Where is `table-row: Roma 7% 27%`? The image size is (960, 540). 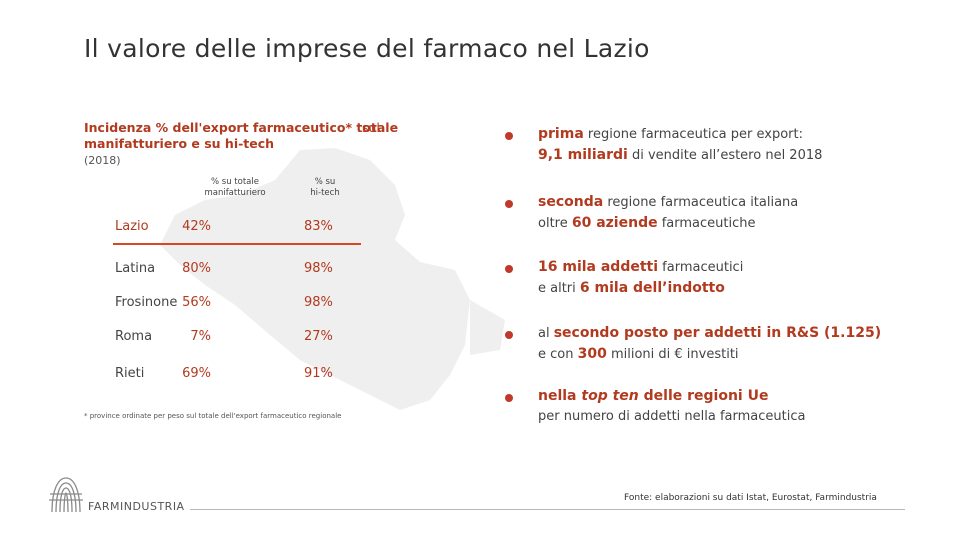
table-row: Roma 7% 27% is located at coordinates (240, 340).